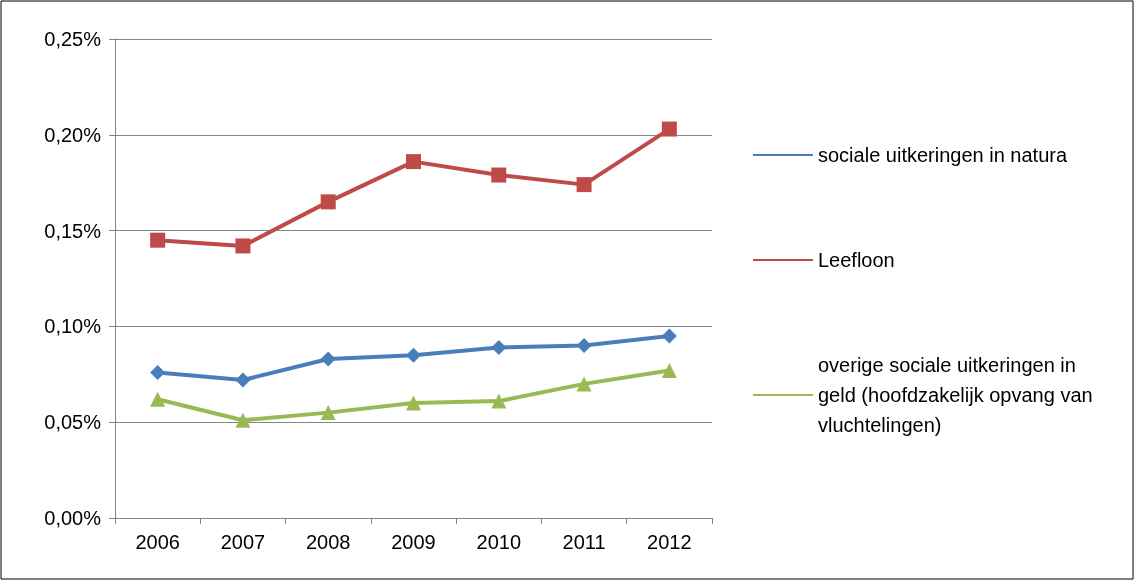  Describe the element at coordinates (856, 260) in the screenshot. I see `legend-label: Leefloon` at that location.